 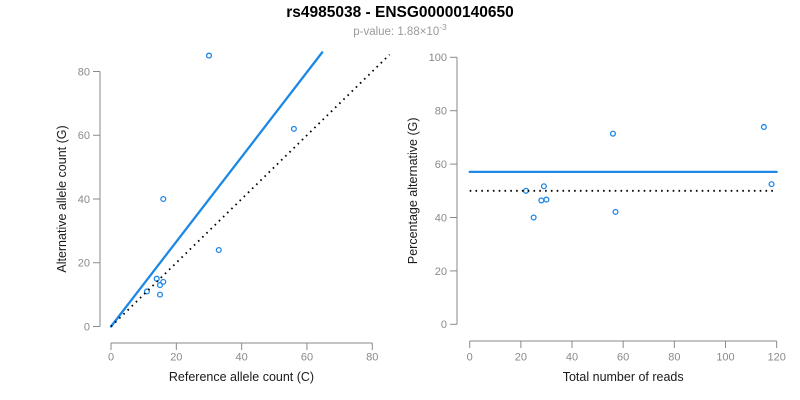 I want to click on p-value-exponent: -3, so click(x=443, y=27).